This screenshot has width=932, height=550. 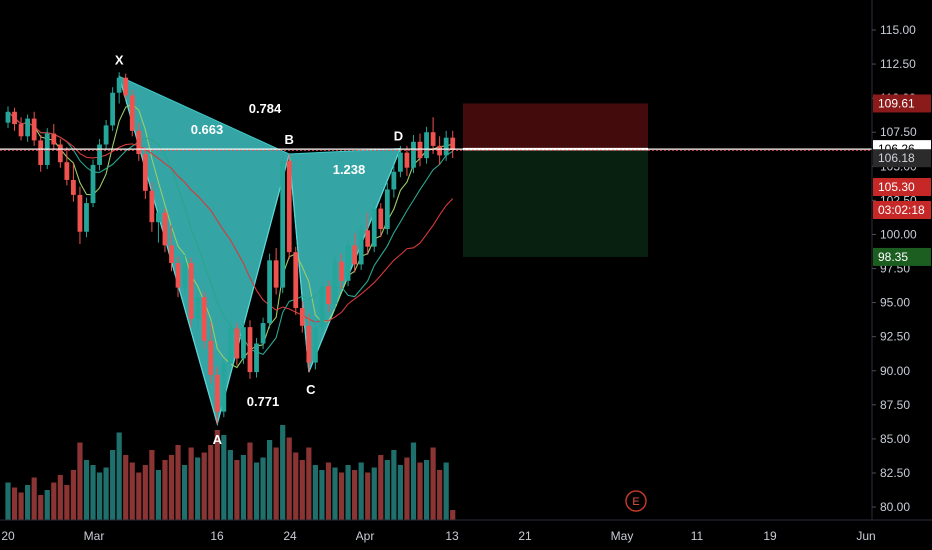 I want to click on pattern-point-d: D, so click(x=398, y=136).